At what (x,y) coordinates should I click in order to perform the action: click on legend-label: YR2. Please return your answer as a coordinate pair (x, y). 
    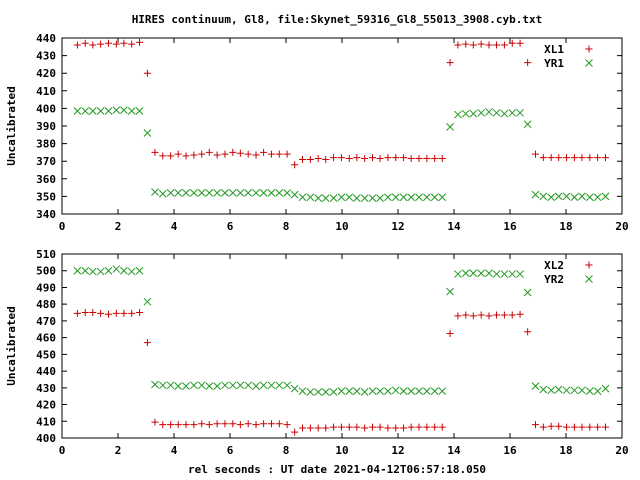
    Looking at the image, I should click on (554, 279).